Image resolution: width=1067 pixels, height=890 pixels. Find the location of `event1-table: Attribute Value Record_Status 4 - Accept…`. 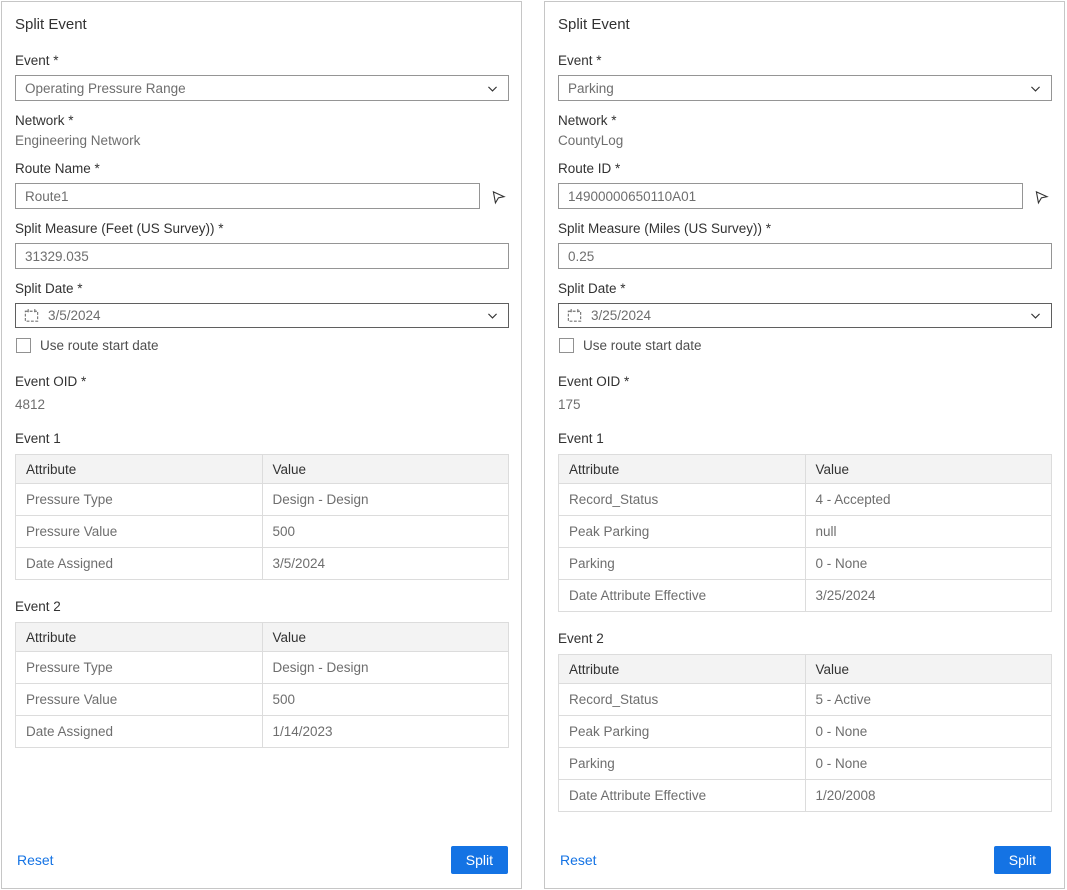

event1-table: Attribute Value Record_Status 4 - Accept… is located at coordinates (805, 533).